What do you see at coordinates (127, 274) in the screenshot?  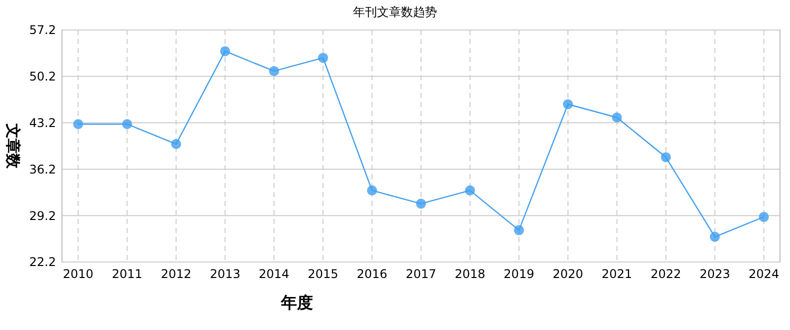 I see `x-tick-label: 2011` at bounding box center [127, 274].